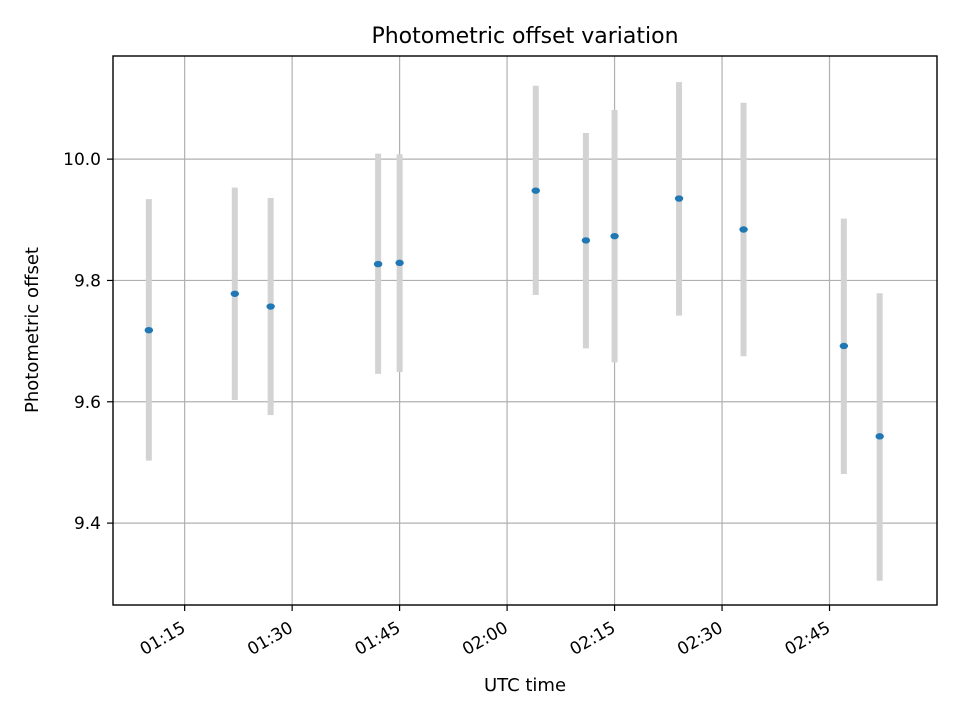  Describe the element at coordinates (87, 281) in the screenshot. I see `y-tick-label: 9.8` at that location.